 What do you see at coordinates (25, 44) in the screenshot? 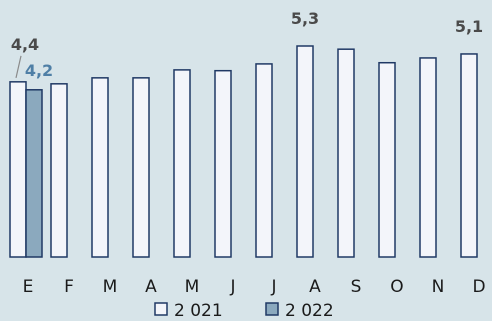
I see `data-label-2021-0: 4,4` at bounding box center [25, 44].